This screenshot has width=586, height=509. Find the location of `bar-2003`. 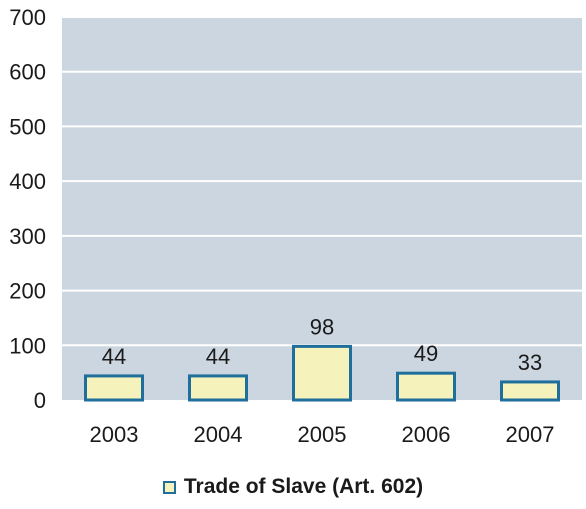

bar-2003 is located at coordinates (114, 388).